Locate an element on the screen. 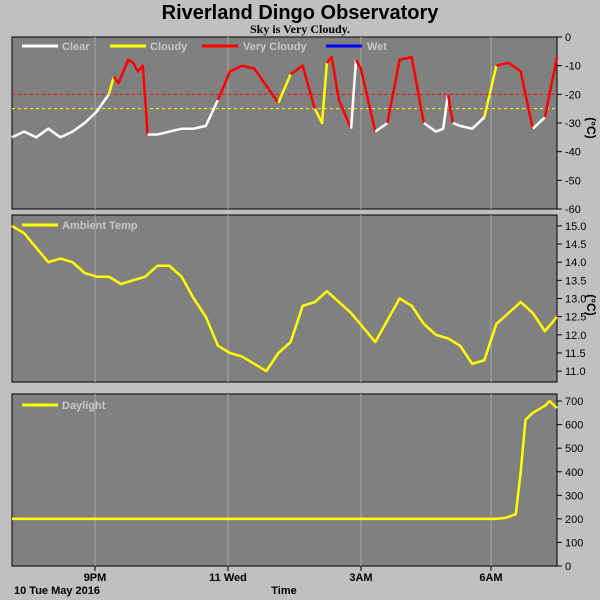 The image size is (600, 600). sky-unit-label: (°C) is located at coordinates (591, 127).